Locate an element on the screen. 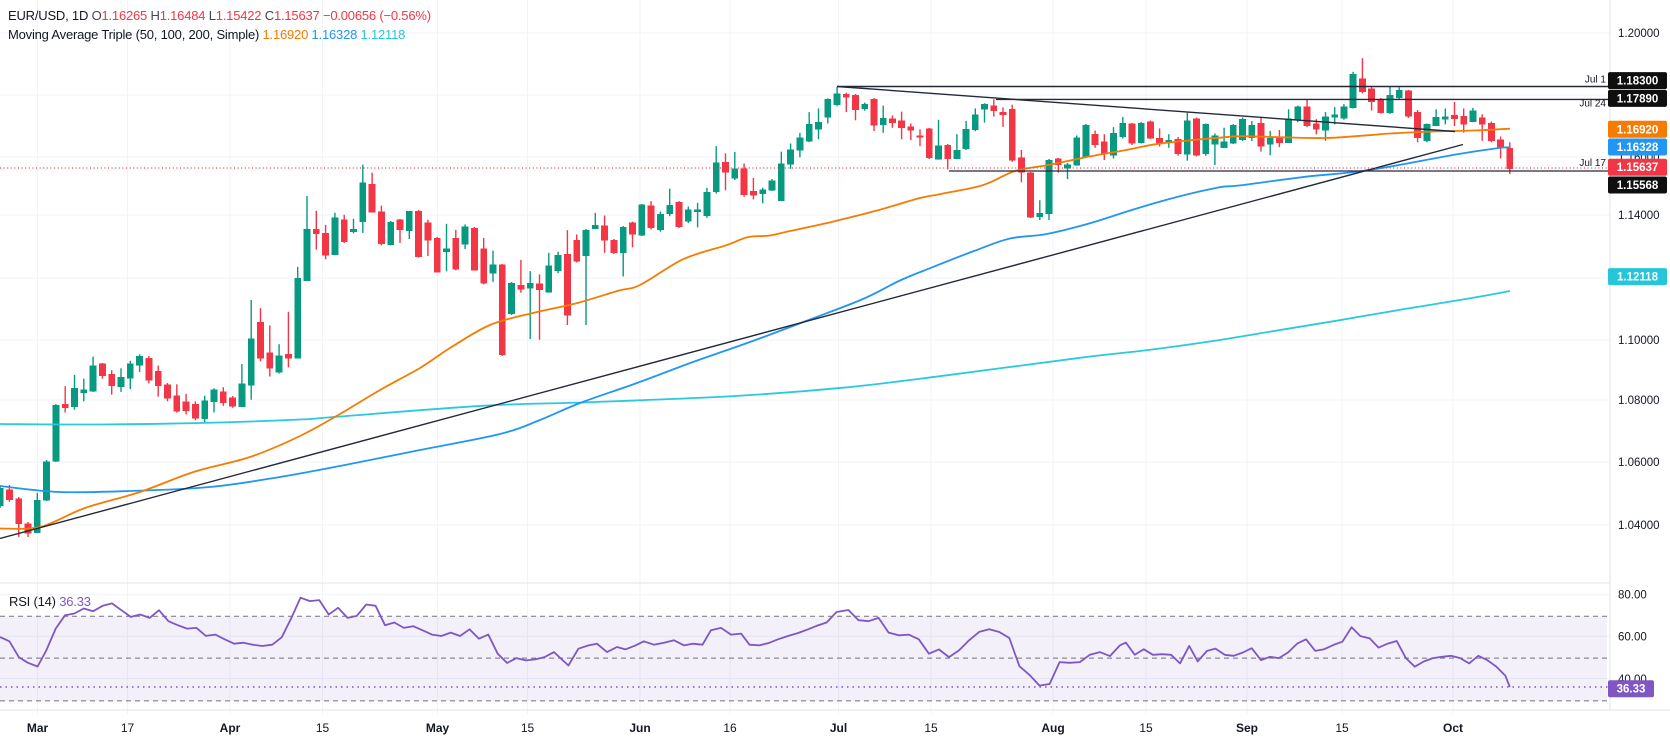 This screenshot has height=747, width=1670. svg-text: 80.00 is located at coordinates (1632, 596).